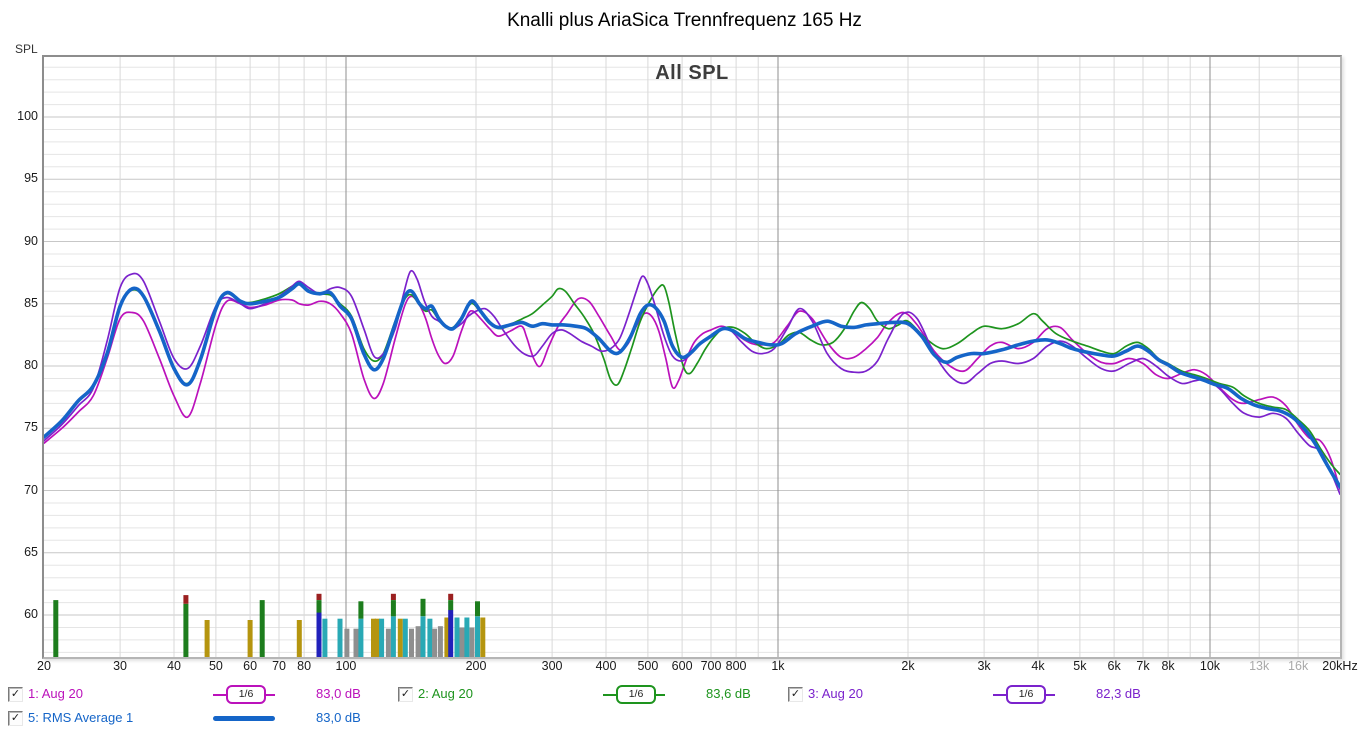  What do you see at coordinates (451, 605) in the screenshot?
I see `bar-26-bar_green` at bounding box center [451, 605].